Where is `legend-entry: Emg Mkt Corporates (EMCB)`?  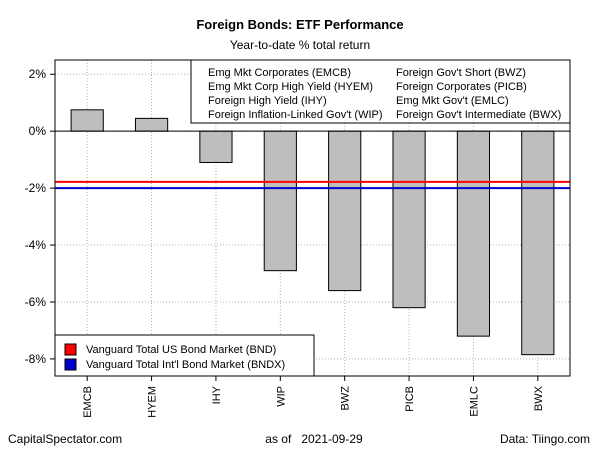
legend-entry: Emg Mkt Corporates (EMCB) is located at coordinates (279, 73).